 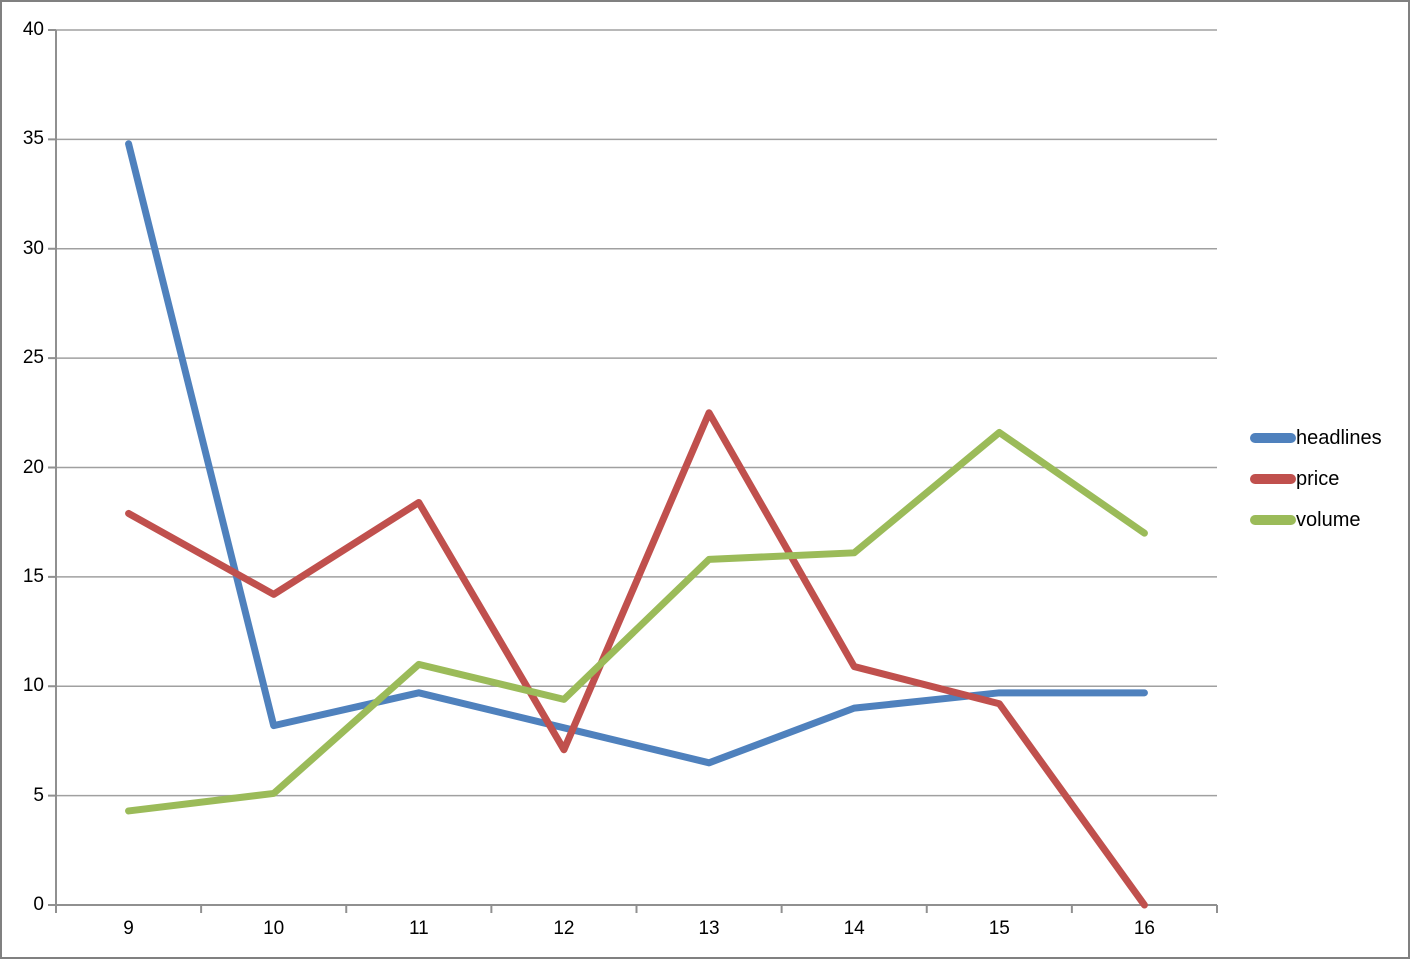 What do you see at coordinates (33, 467) in the screenshot?
I see `y-axis-label-20: 20` at bounding box center [33, 467].